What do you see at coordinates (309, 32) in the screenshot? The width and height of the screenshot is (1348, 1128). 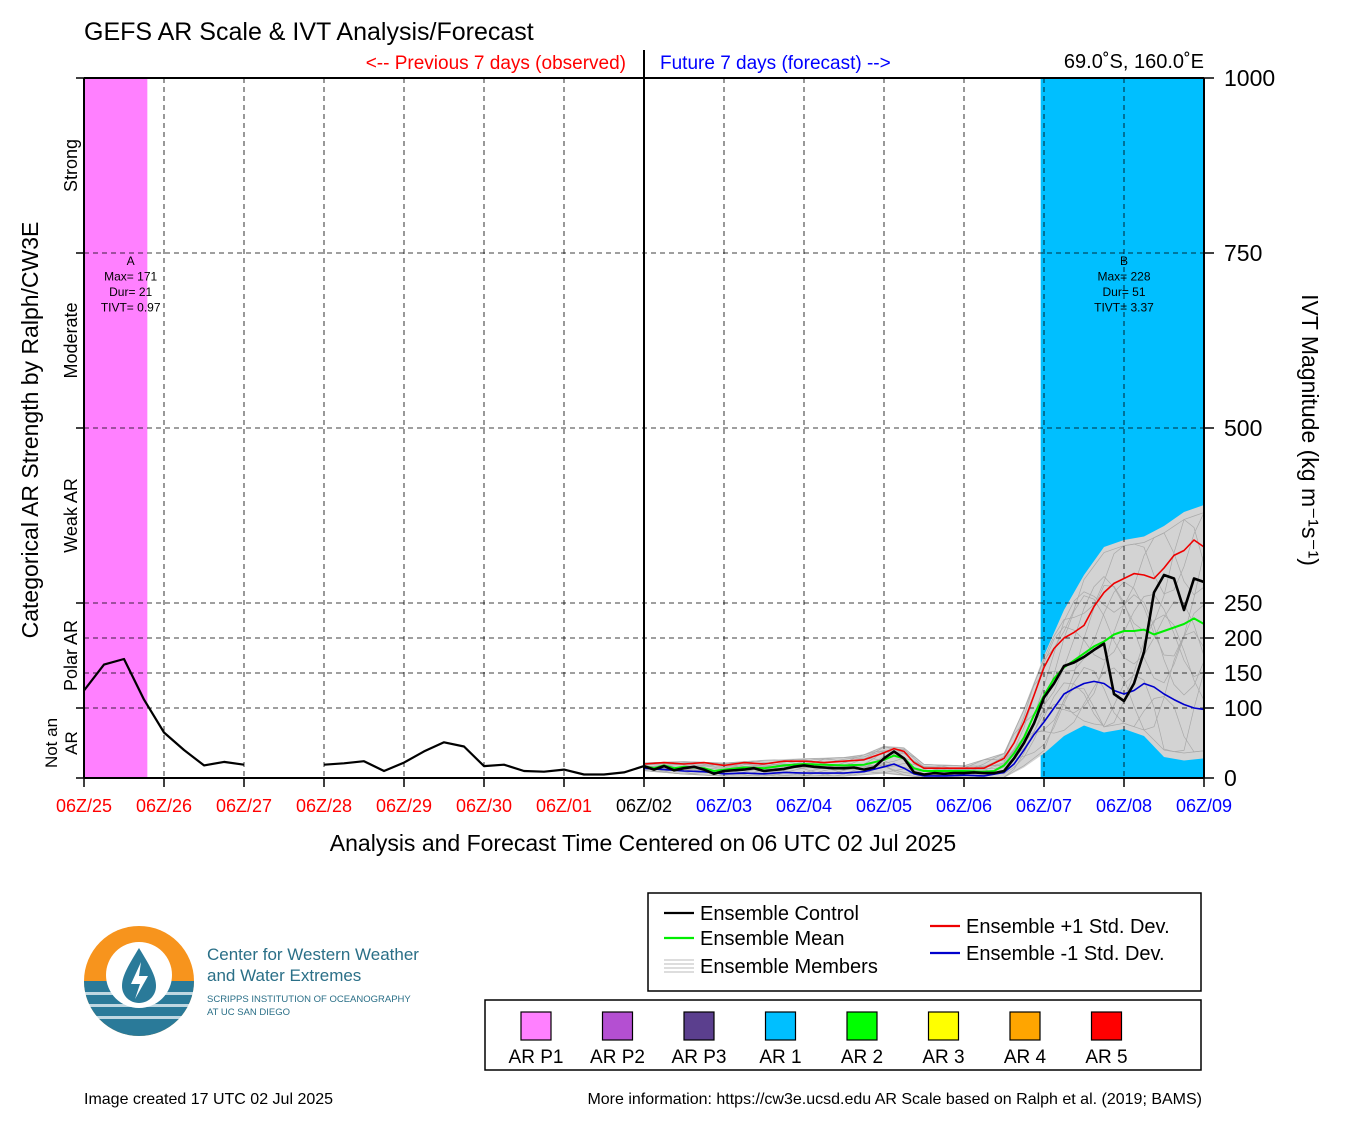 I see `chart-title: GEFS AR Scale & IVT Analysis/Forecast` at bounding box center [309, 32].